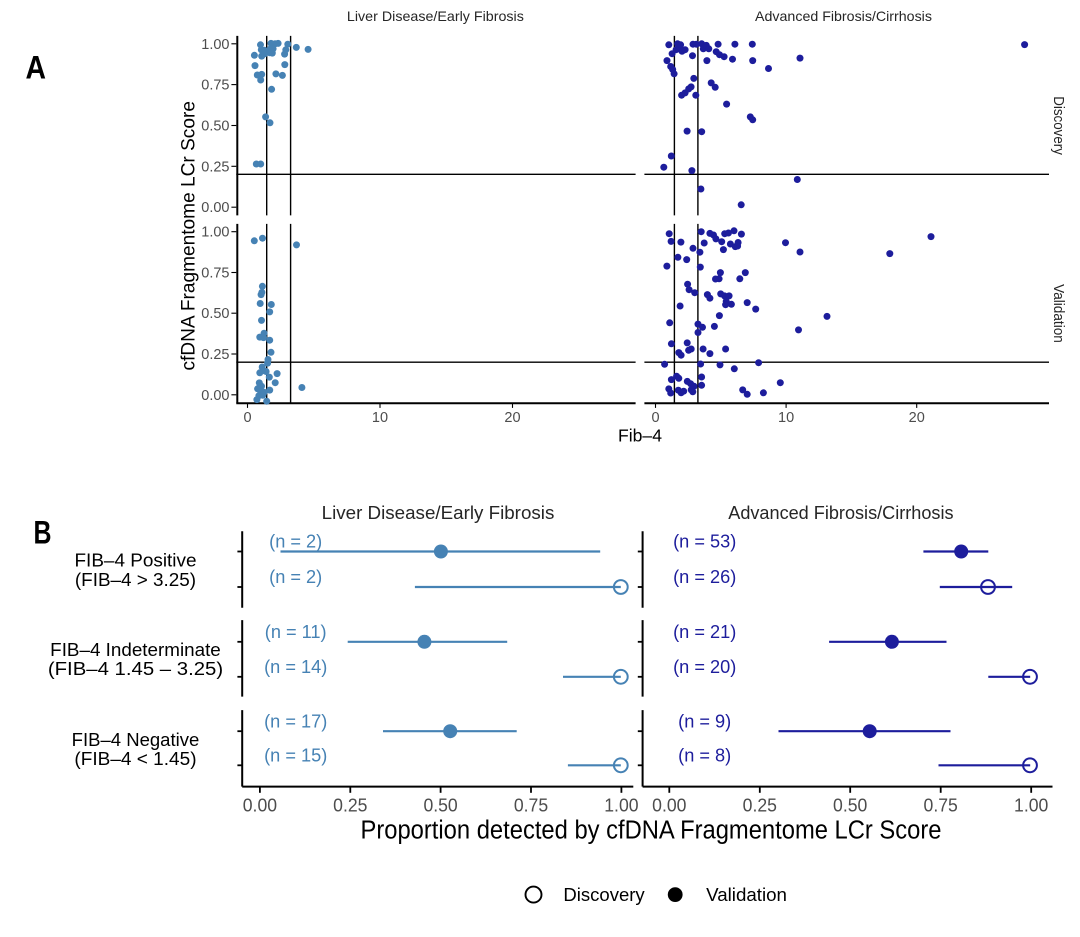 The width and height of the screenshot is (1080, 937). What do you see at coordinates (136, 560) in the screenshot?
I see `svg-text: FIB–4 Positive` at bounding box center [136, 560].